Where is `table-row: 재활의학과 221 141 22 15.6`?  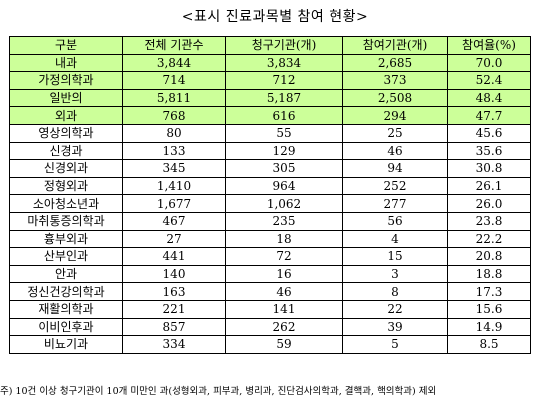 table-row: 재활의학과 221 141 22 15.6 is located at coordinates (270, 309).